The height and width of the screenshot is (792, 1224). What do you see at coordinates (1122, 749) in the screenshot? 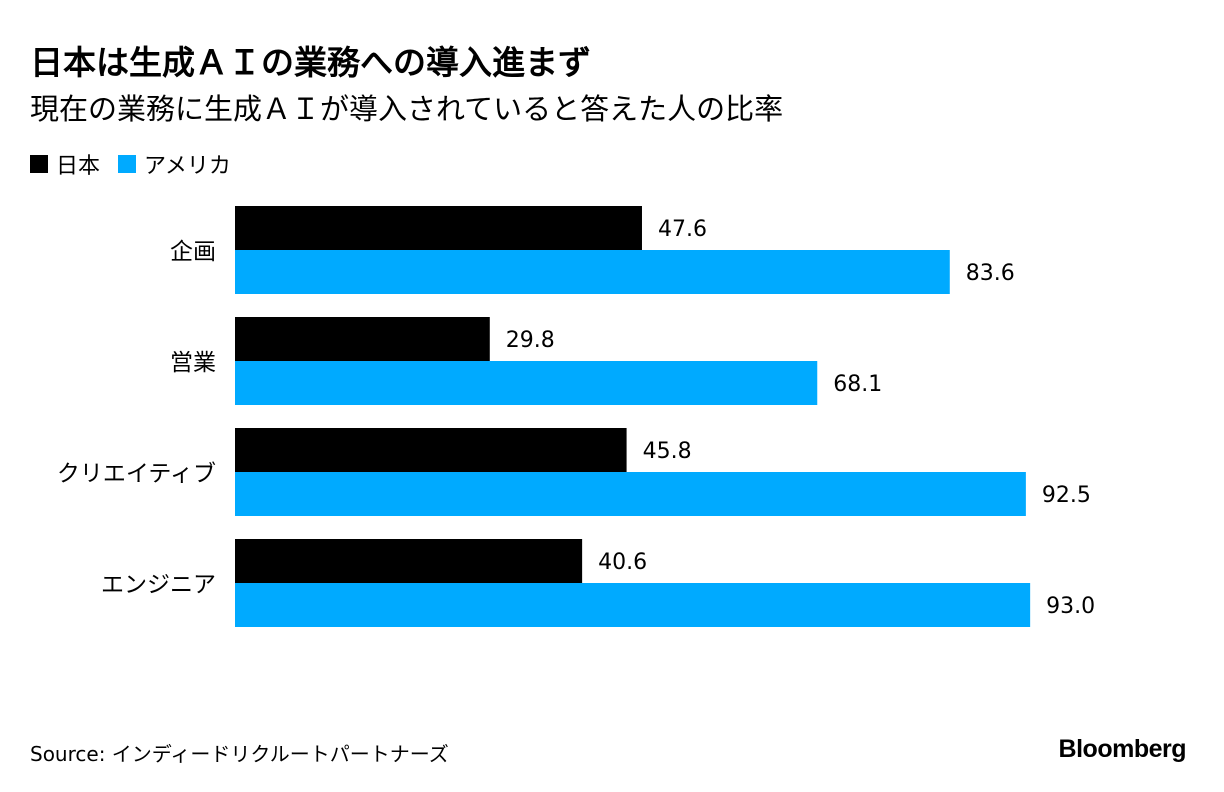
I see `bloomberg-logo: Bloomberg` at bounding box center [1122, 749].